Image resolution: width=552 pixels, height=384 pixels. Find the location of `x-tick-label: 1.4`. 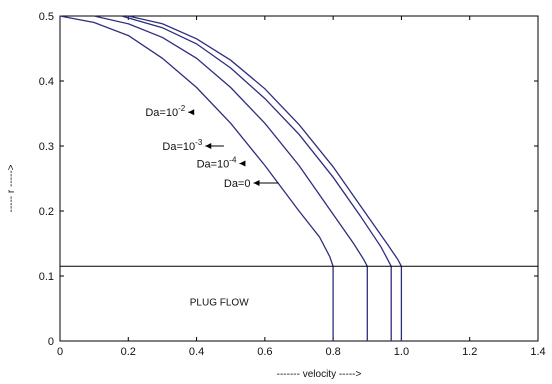

x-tick-label: 1.4 is located at coordinates (537, 352).